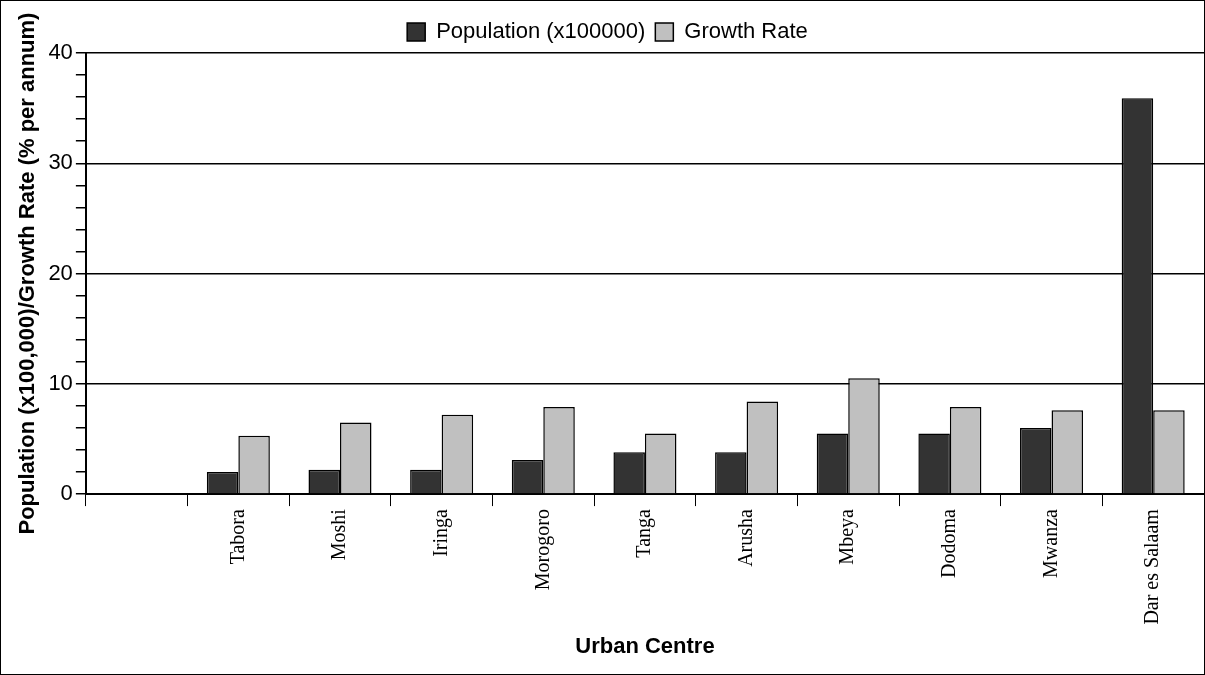 This screenshot has width=1205, height=675. I want to click on x-tick-label: Morogoro, so click(542, 550).